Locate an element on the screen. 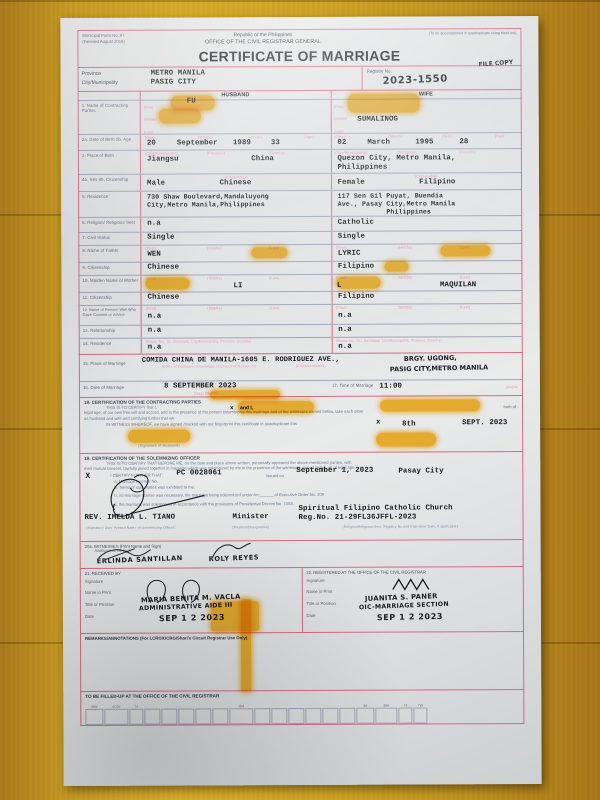 Image resolution: width=600 pixels, height=800 pixels. label-birthdate: 2a. Date of Birth 2b. Age is located at coordinates (109, 142).